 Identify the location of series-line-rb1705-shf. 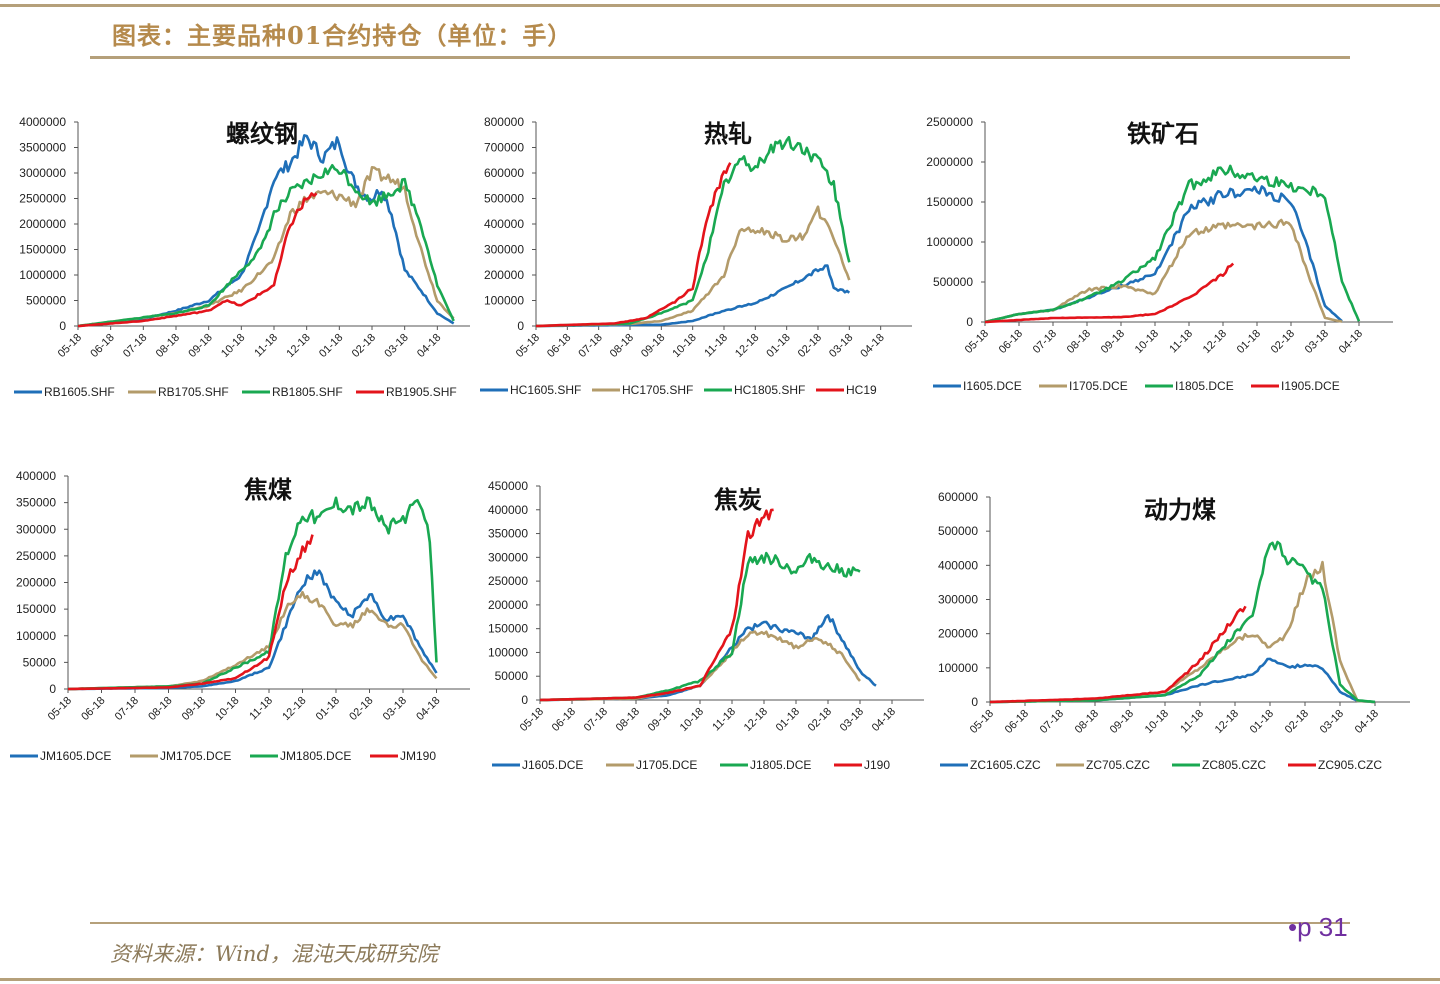
(266, 247).